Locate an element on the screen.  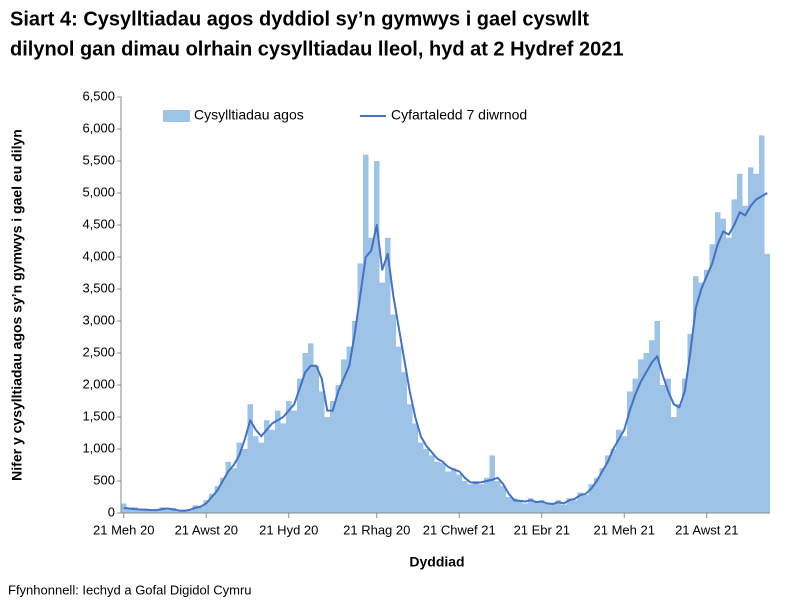
legend-label: Cyfartaledd 7 diwrnod is located at coordinates (459, 115).